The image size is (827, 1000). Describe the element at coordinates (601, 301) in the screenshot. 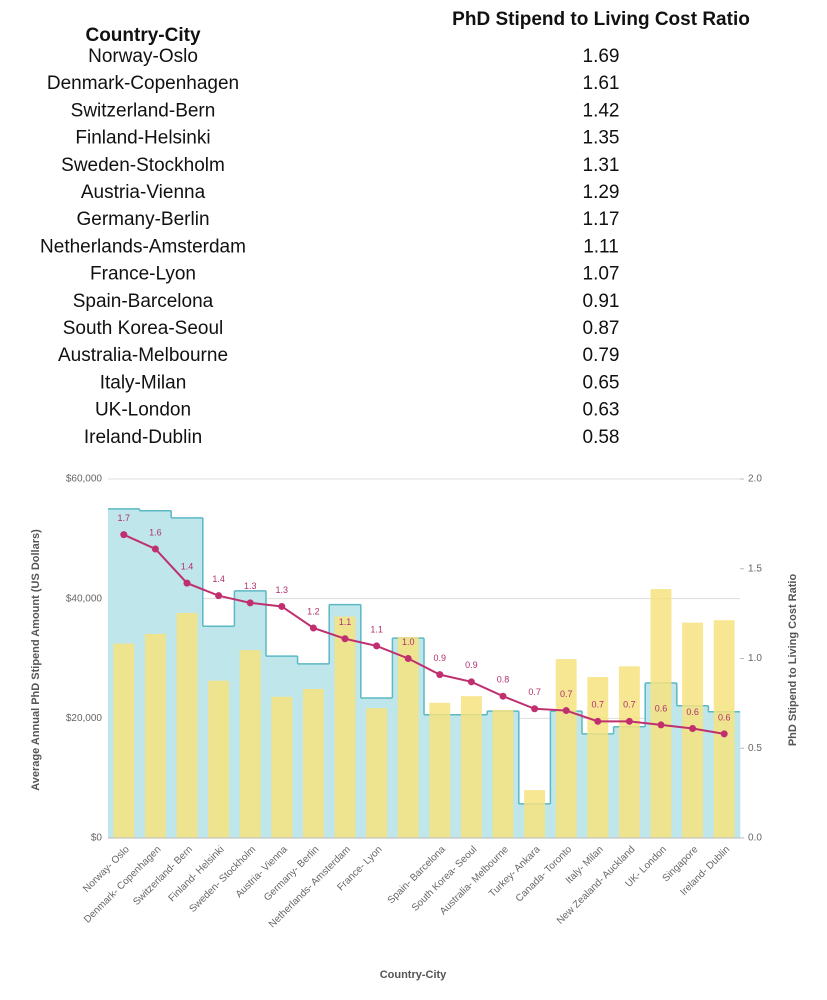

I see `table-cell: 0.91` at that location.